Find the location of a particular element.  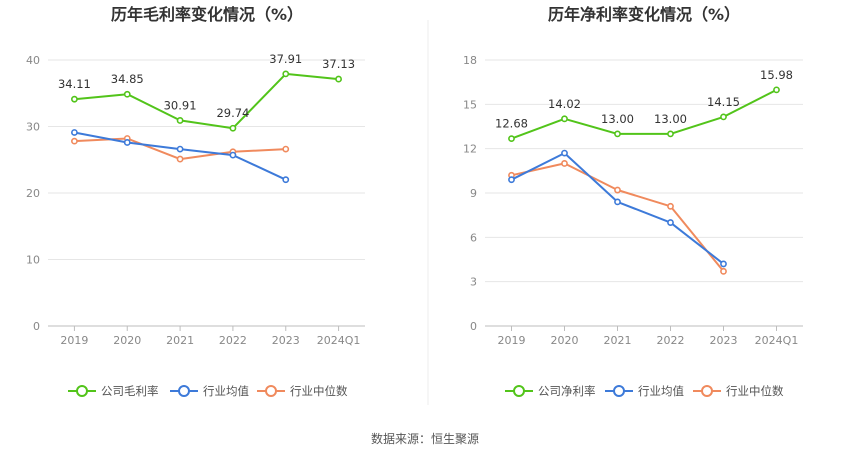

data-label: 15.98 is located at coordinates (776, 75).